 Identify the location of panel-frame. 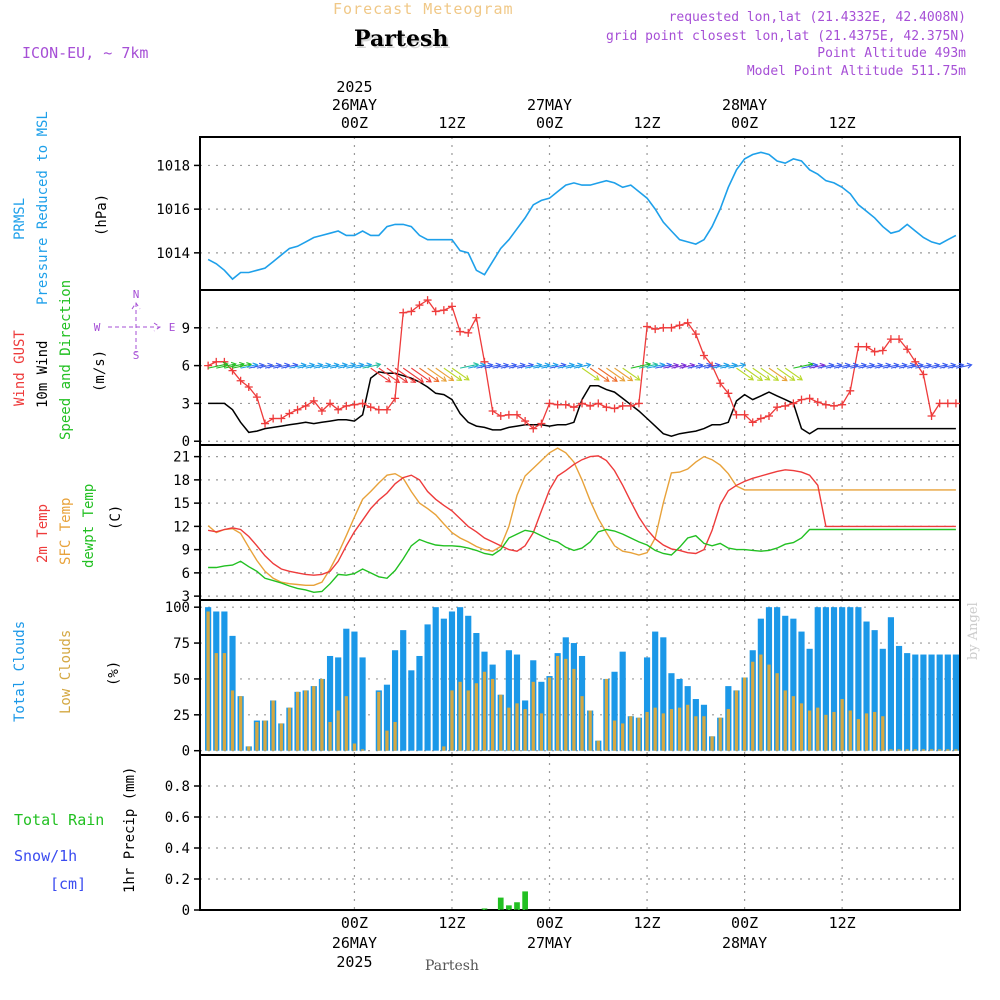
(580, 213).